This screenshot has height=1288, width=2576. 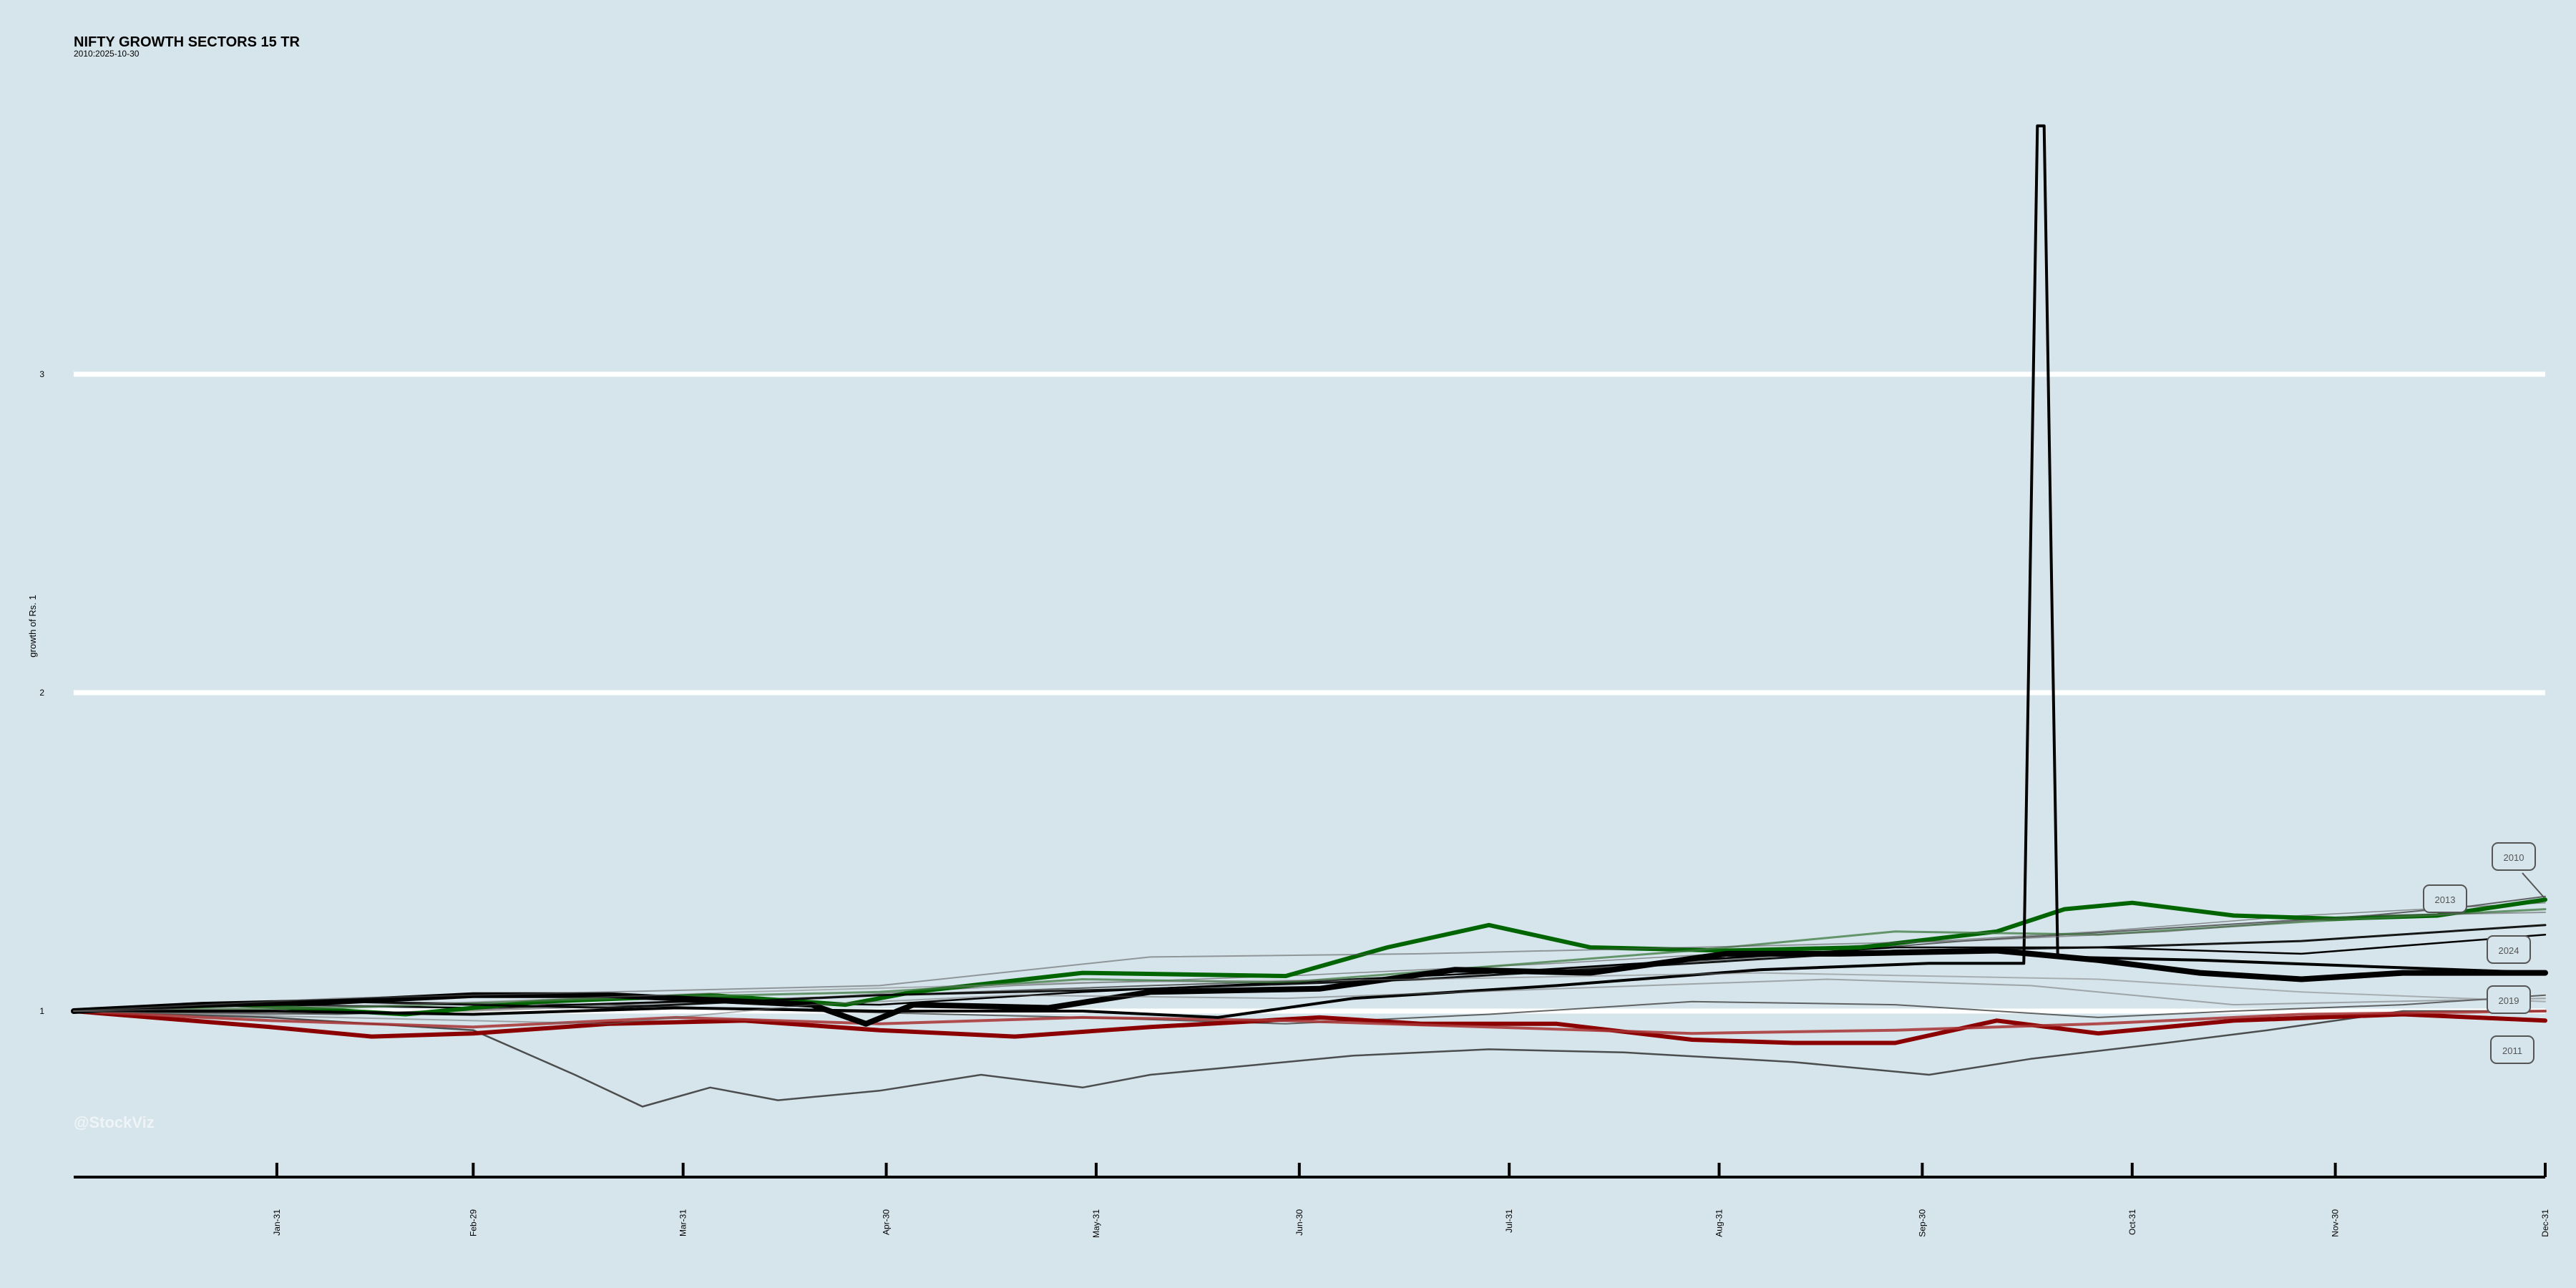 I want to click on annotation-label: 2013, so click(x=2445, y=899).